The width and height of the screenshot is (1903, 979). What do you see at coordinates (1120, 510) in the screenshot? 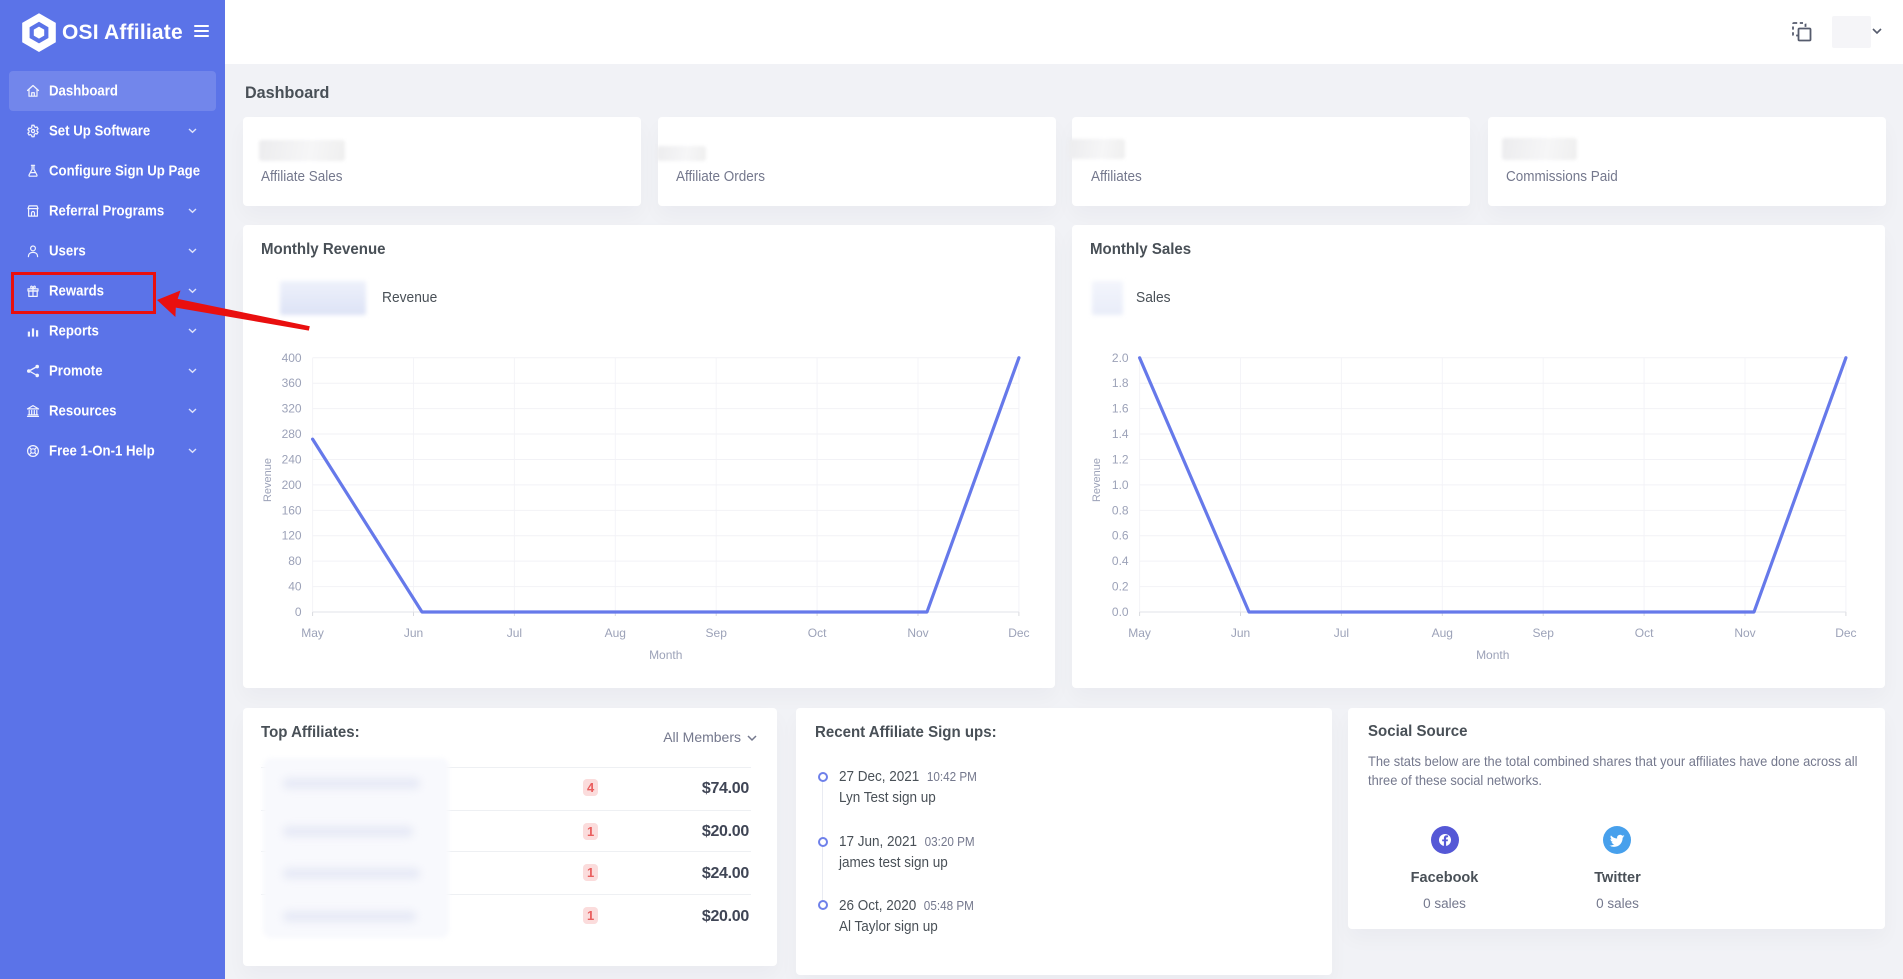
I see `svg-text: 0.8` at bounding box center [1120, 510].